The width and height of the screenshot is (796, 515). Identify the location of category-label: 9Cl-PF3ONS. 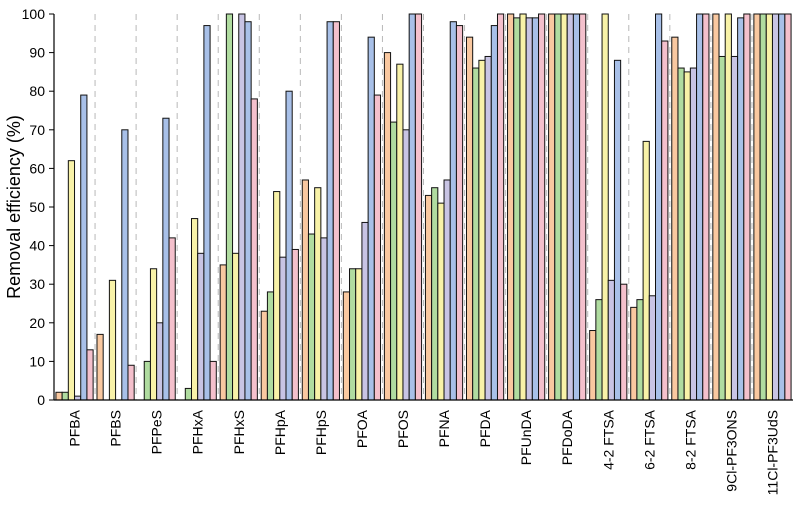
(731, 451).